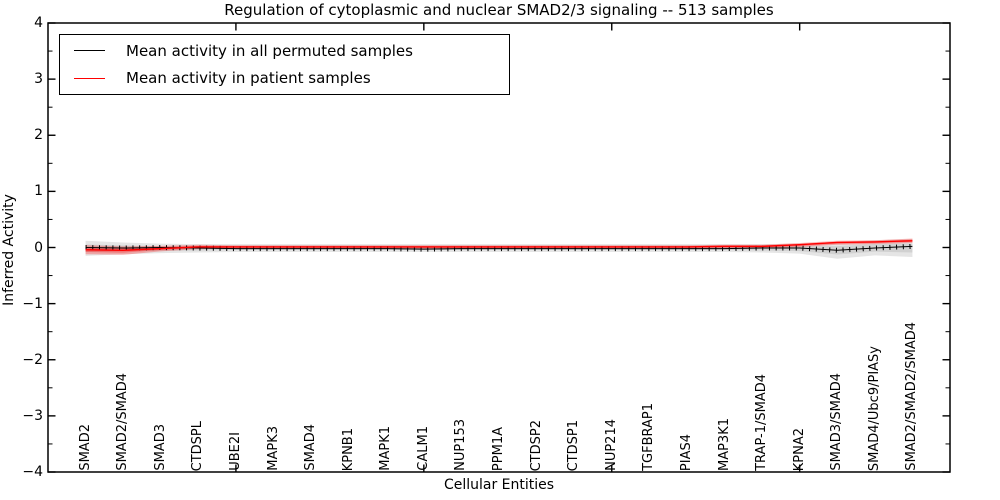 The image size is (1000, 500). Describe the element at coordinates (32, 359) in the screenshot. I see `y-tick-label: −2` at that location.